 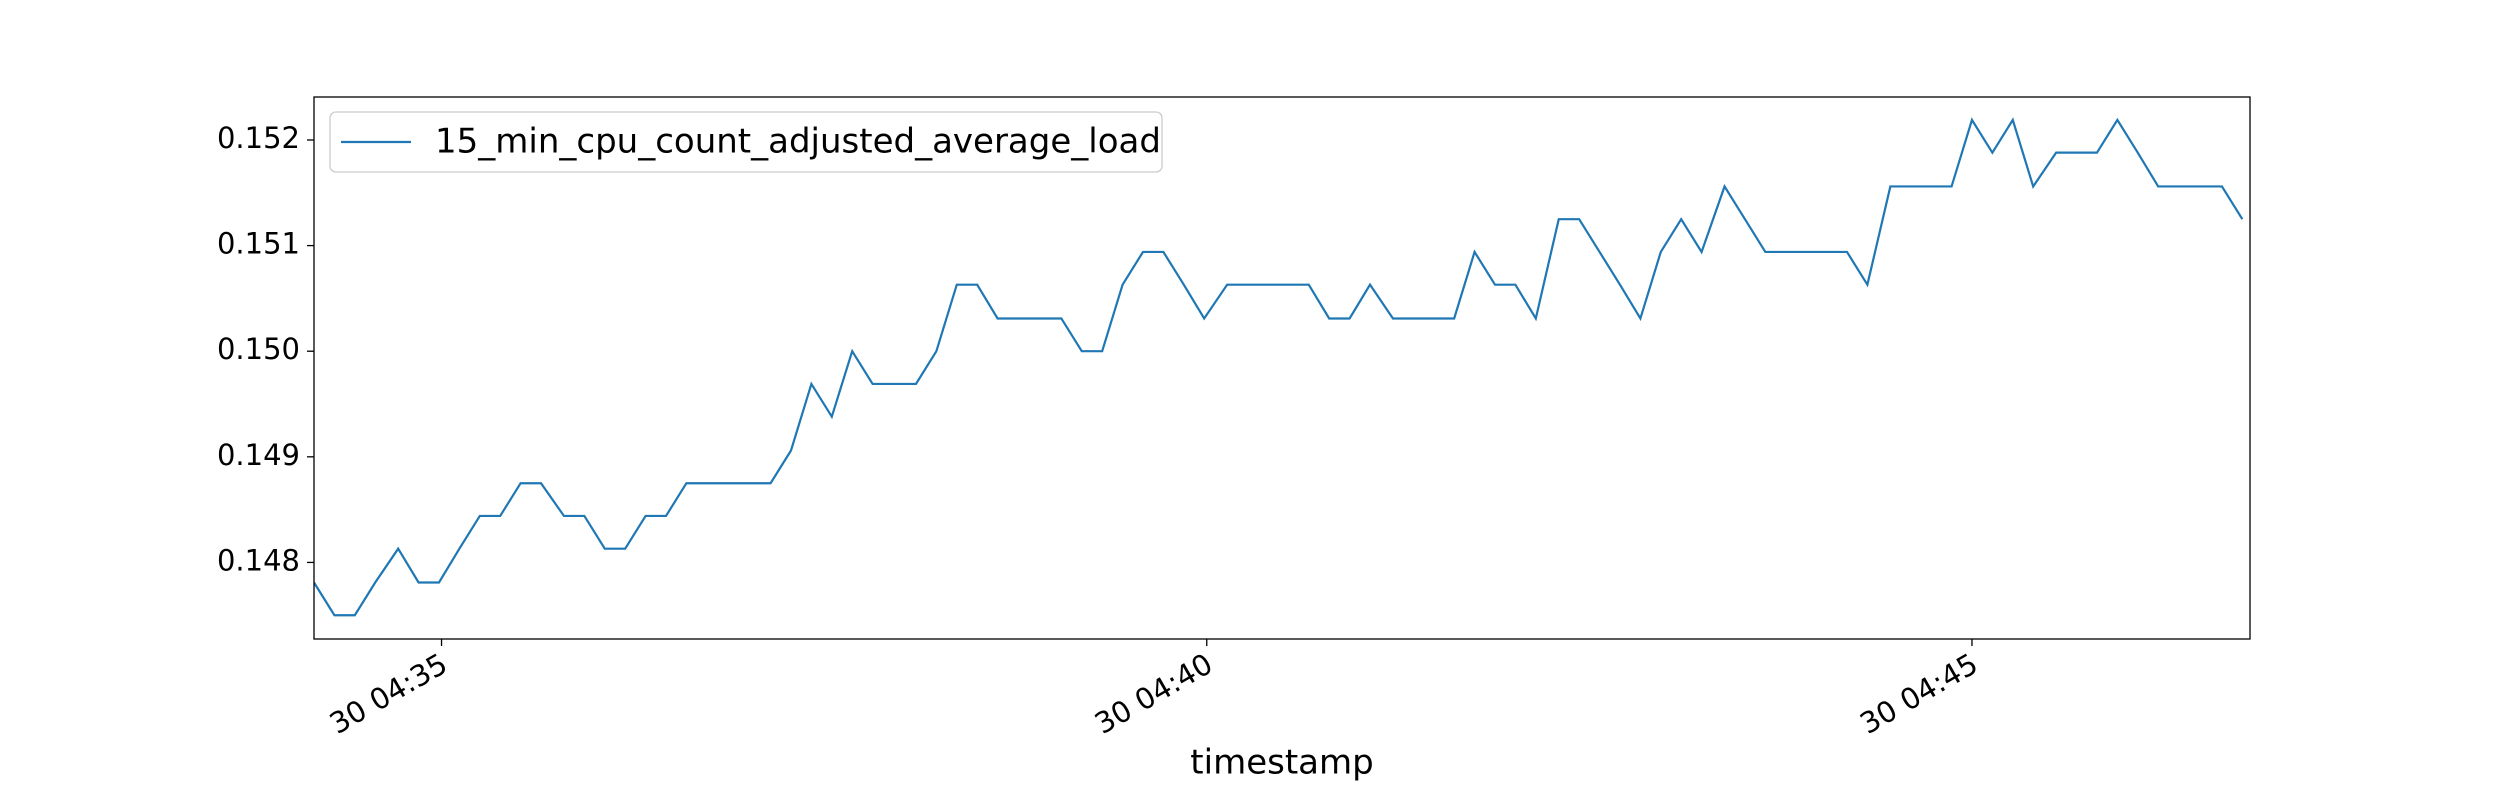 What do you see at coordinates (258, 455) in the screenshot?
I see `y-tick-label: 0.149` at bounding box center [258, 455].